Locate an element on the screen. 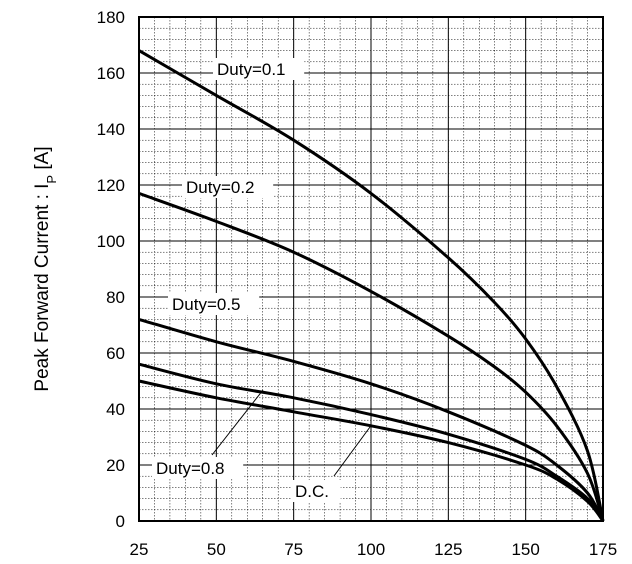 The height and width of the screenshot is (564, 632). y-tick-label: 180 is located at coordinates (111, 17).